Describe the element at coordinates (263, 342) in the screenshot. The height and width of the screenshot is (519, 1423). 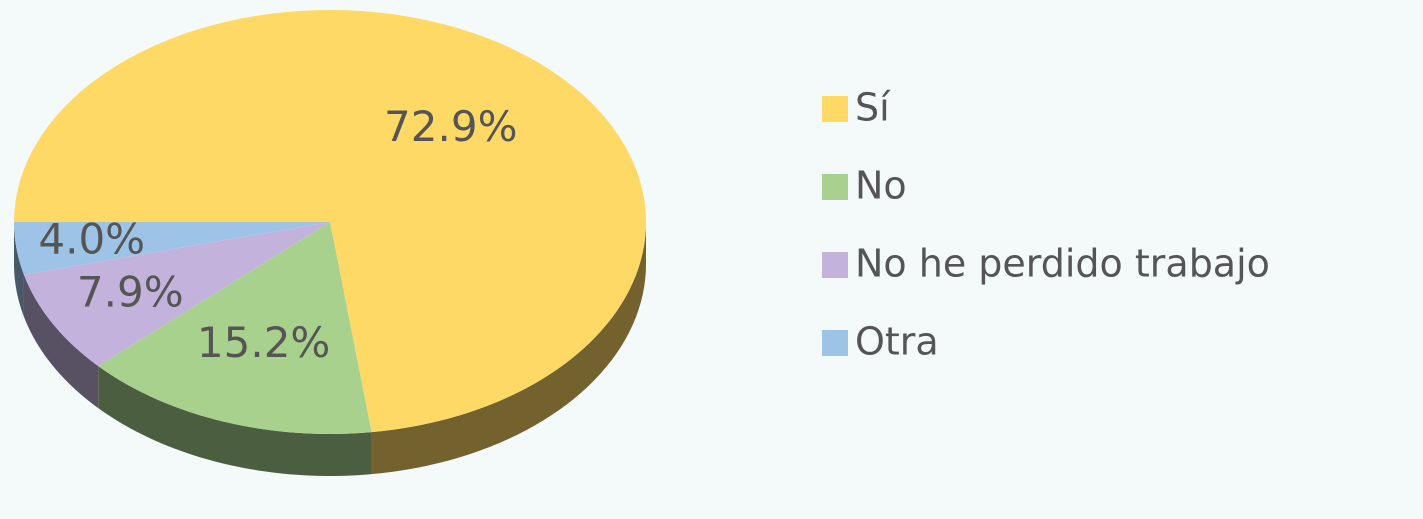
I see `data-label: 15.2%` at that location.